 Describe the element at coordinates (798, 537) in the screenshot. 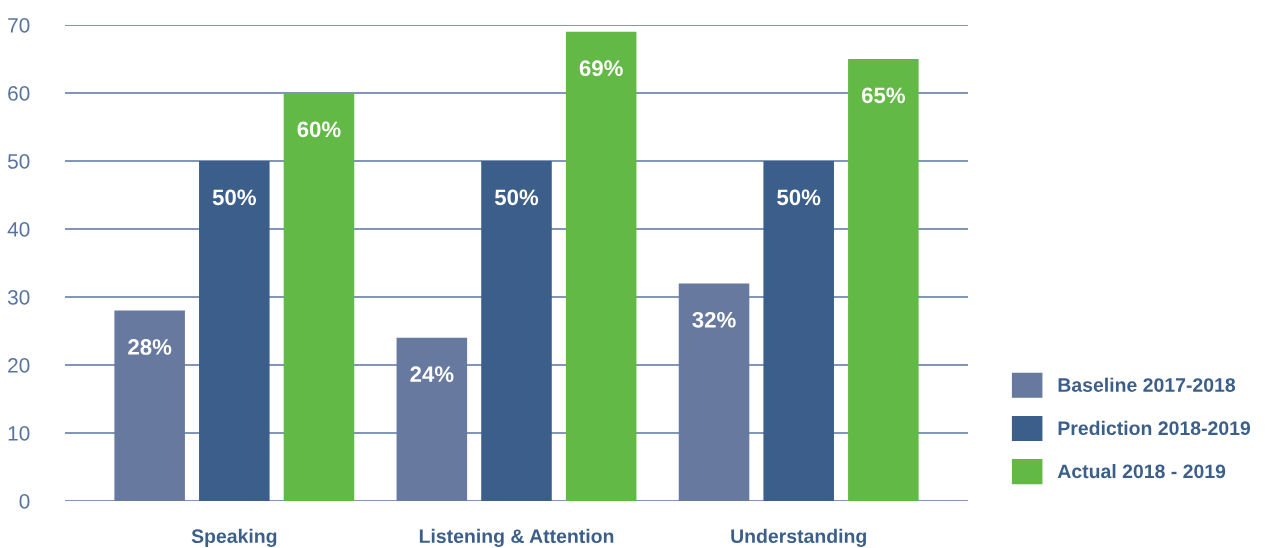

I see `x-tick-label: Understanding` at that location.